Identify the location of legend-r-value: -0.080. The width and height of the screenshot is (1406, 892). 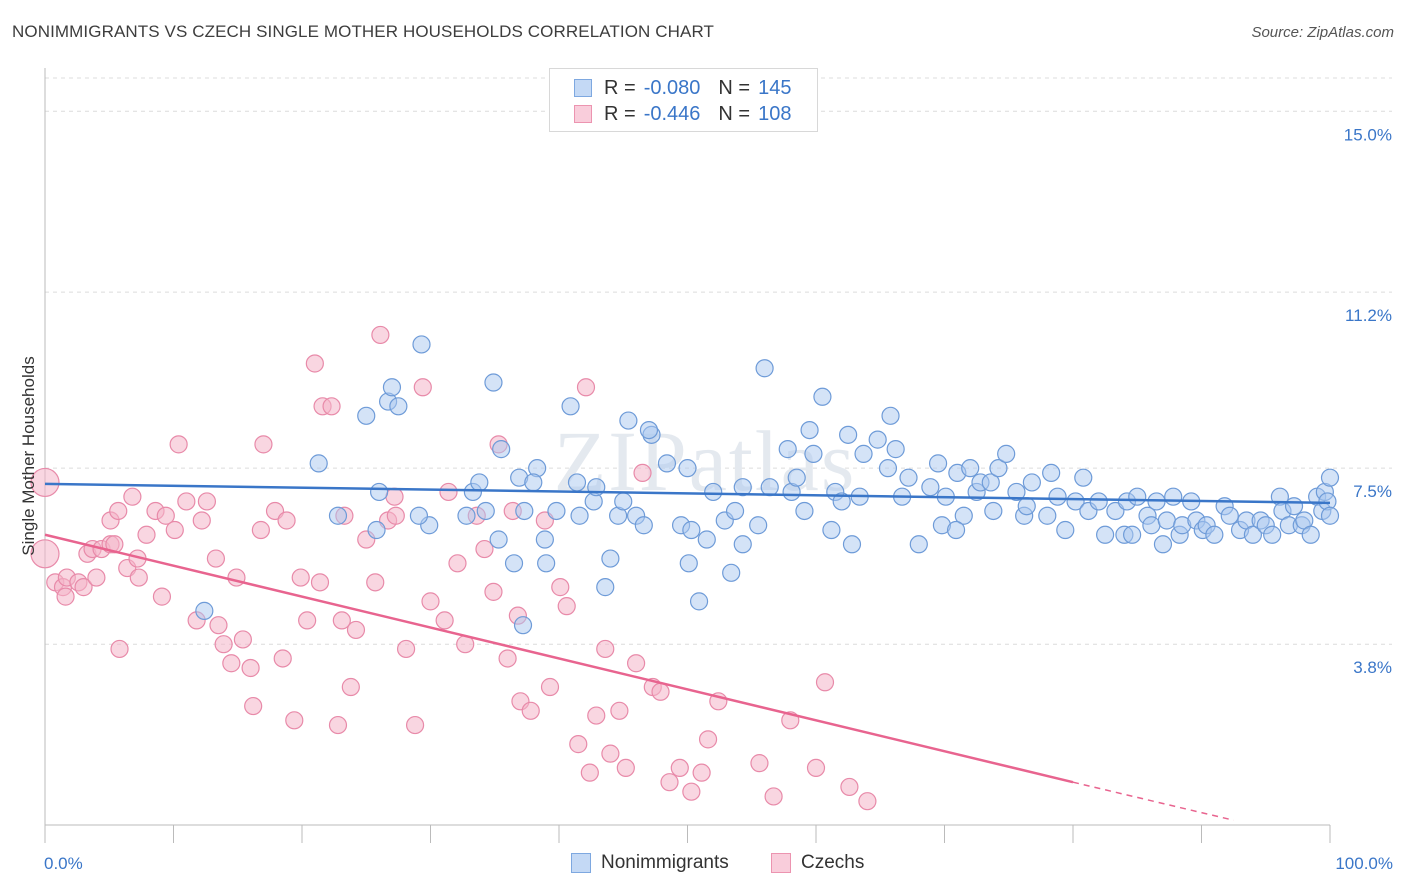
(672, 87).